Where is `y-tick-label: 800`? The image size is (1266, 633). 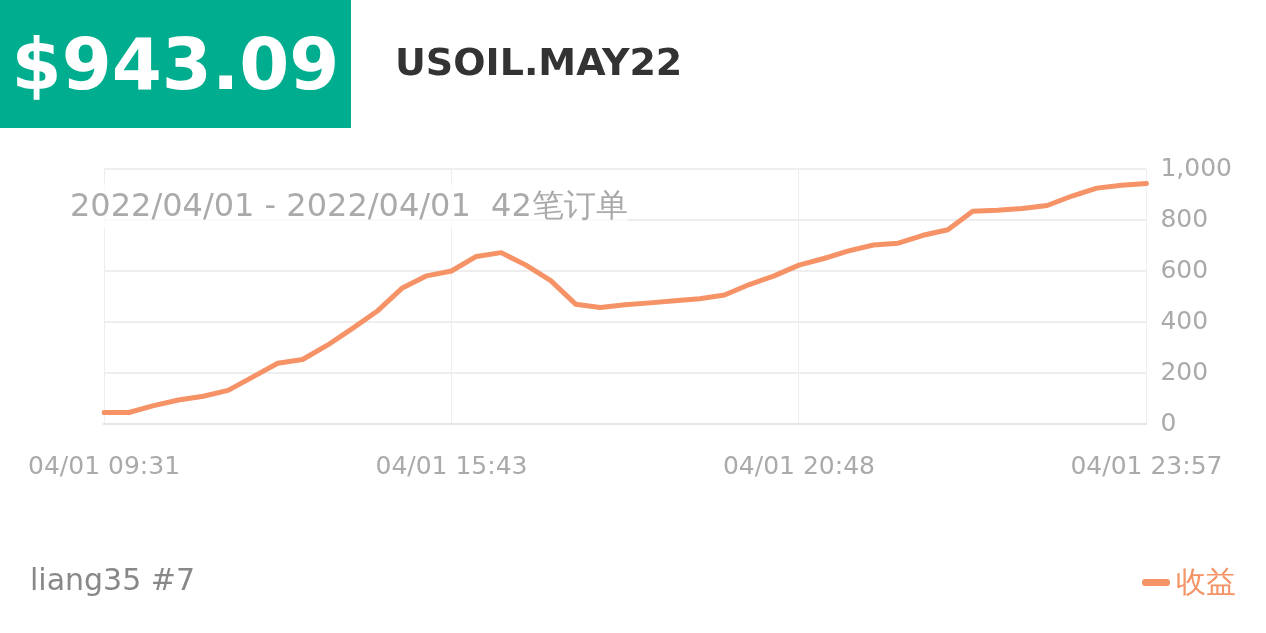
y-tick-label: 800 is located at coordinates (1184, 218).